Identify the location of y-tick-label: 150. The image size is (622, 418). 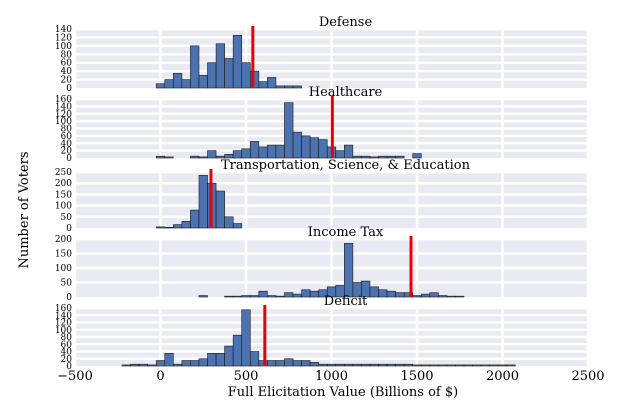
(63, 195).